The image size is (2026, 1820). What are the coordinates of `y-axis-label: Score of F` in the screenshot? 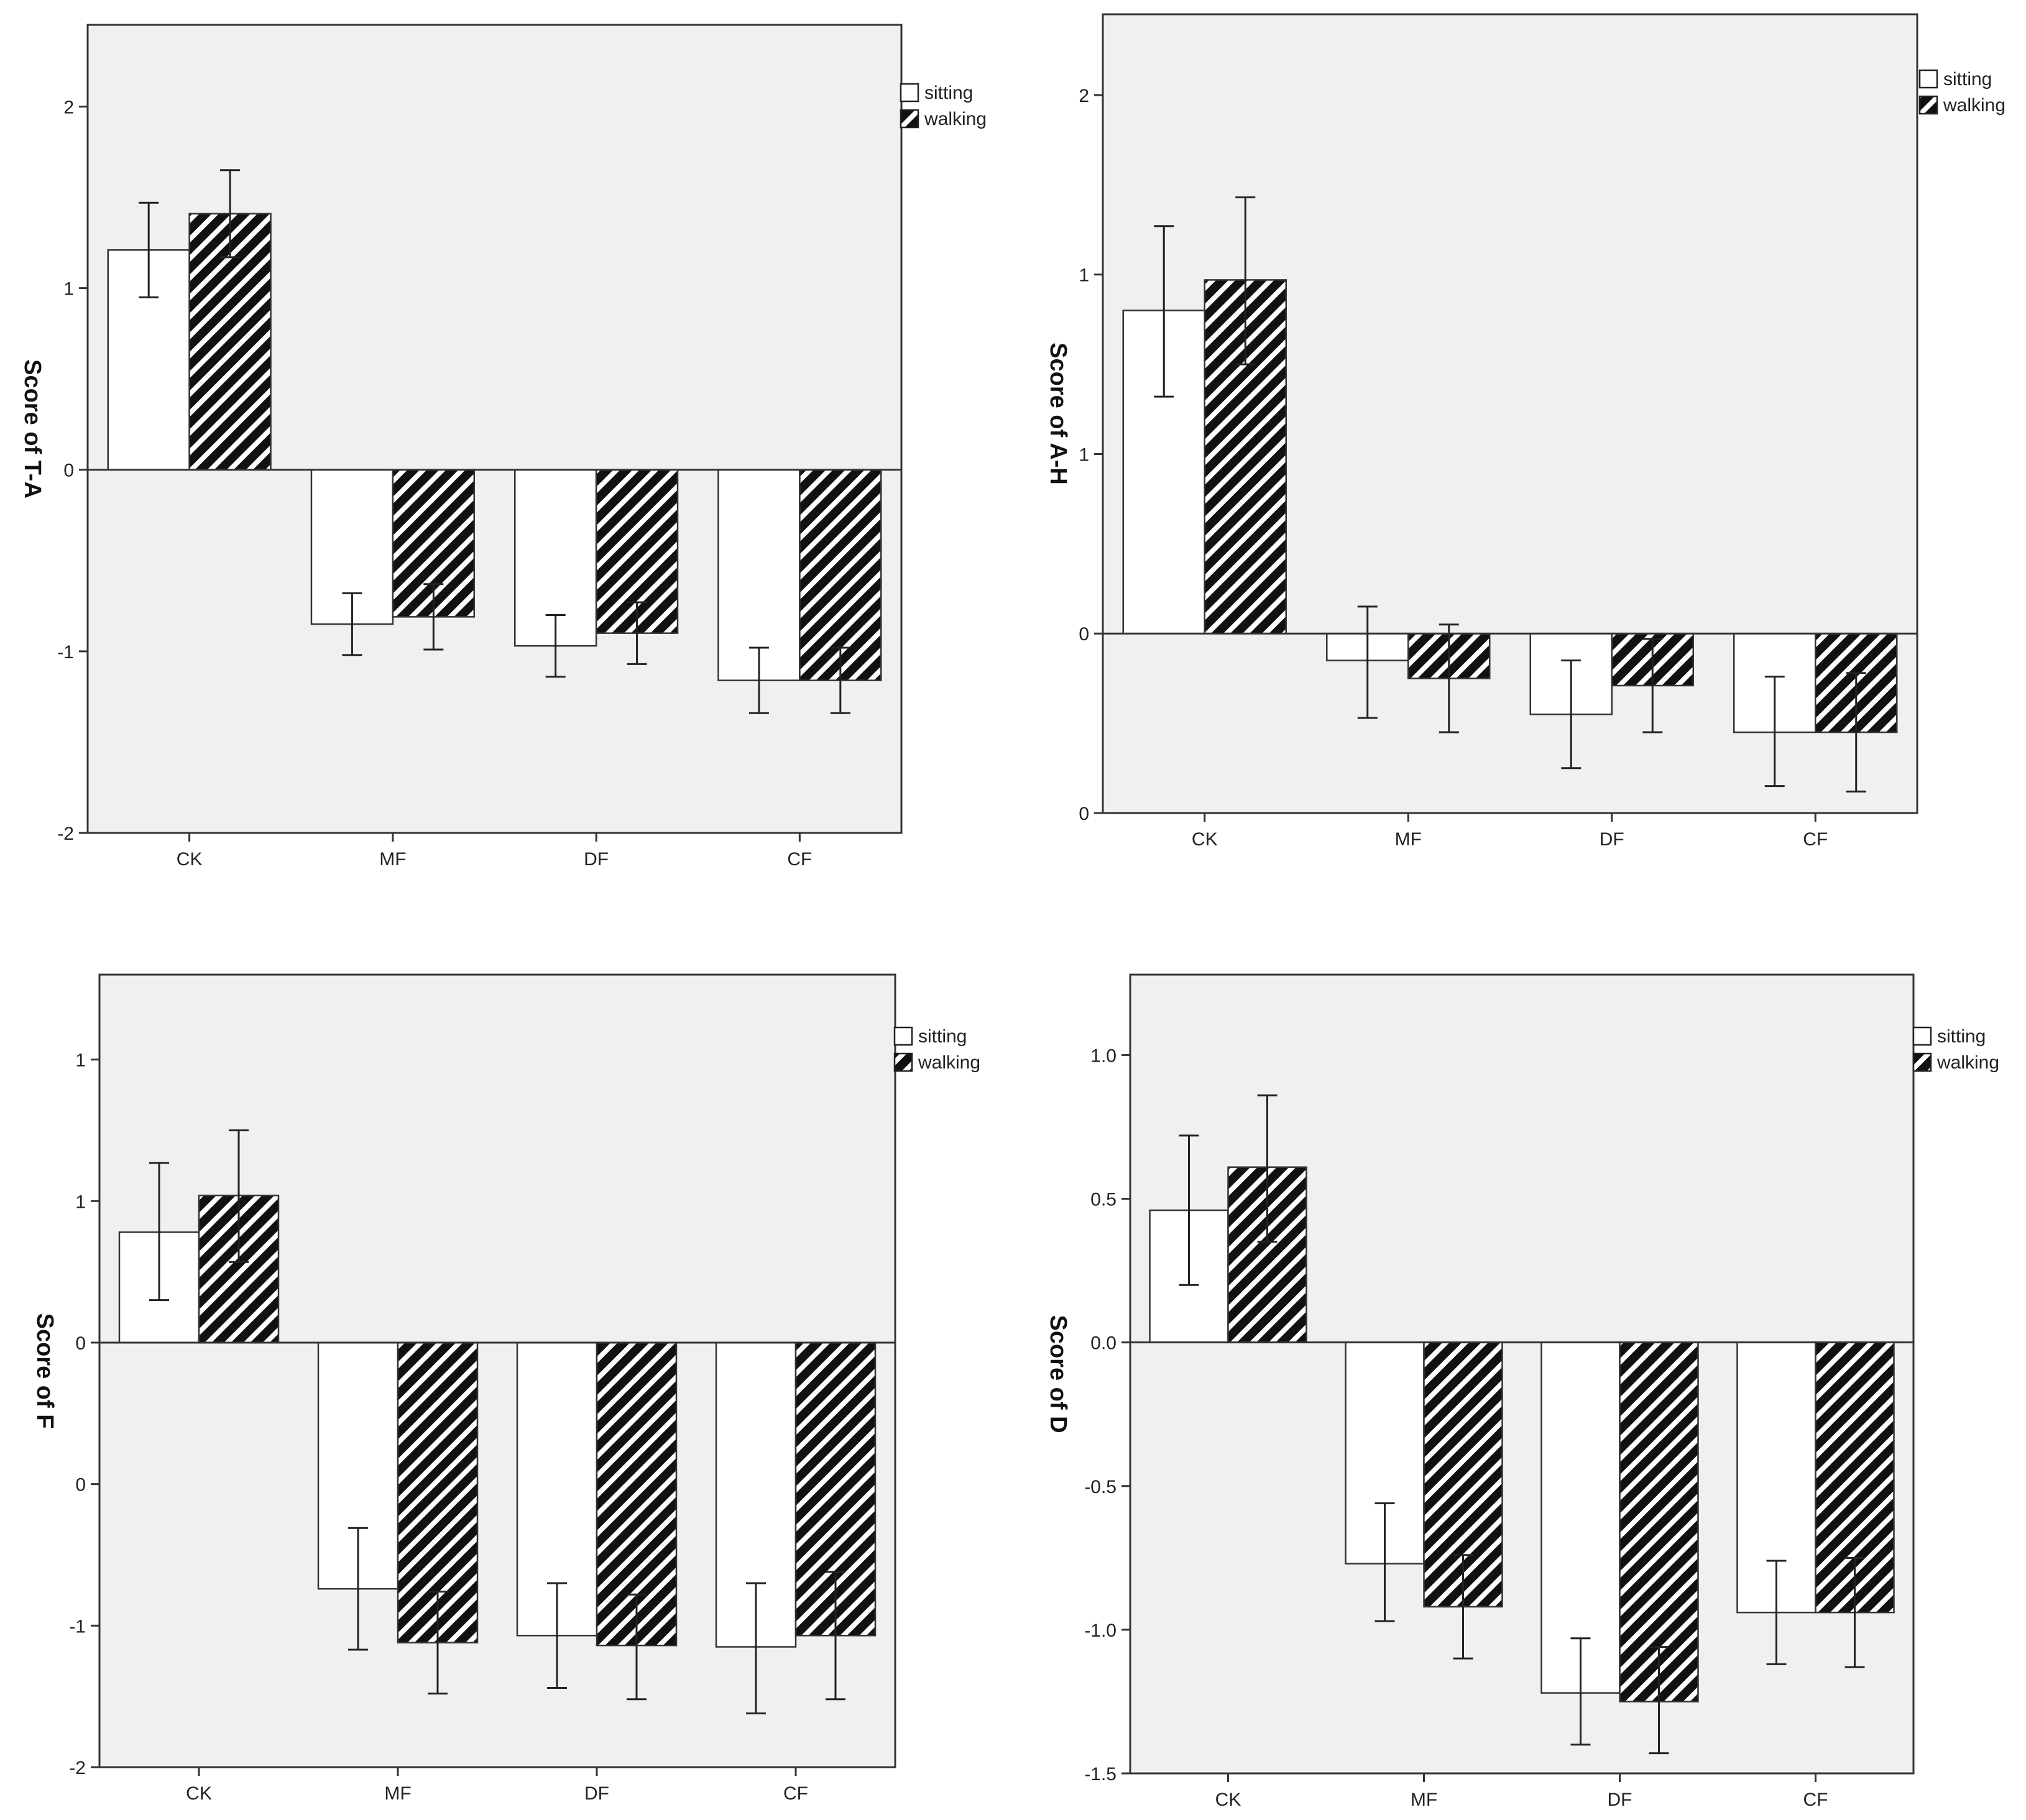 It's located at (45, 1371).